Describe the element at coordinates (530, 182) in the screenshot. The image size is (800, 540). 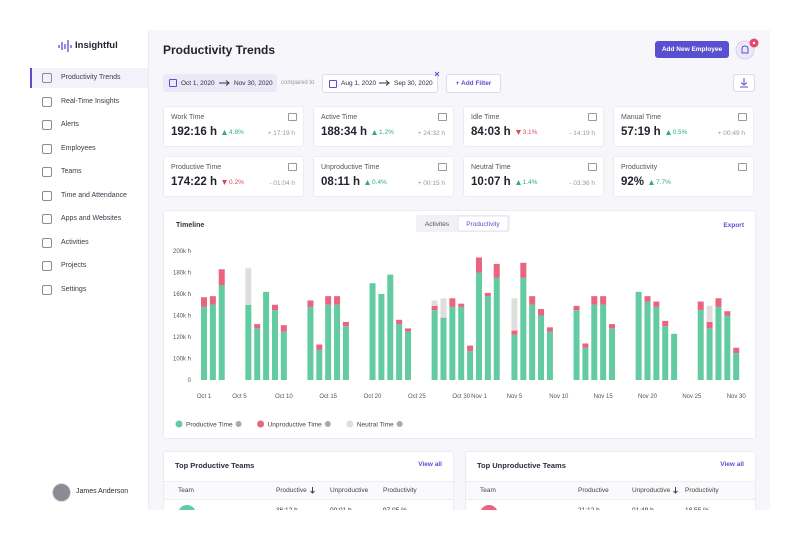
I see `metric-change-text: 1.4%` at that location.